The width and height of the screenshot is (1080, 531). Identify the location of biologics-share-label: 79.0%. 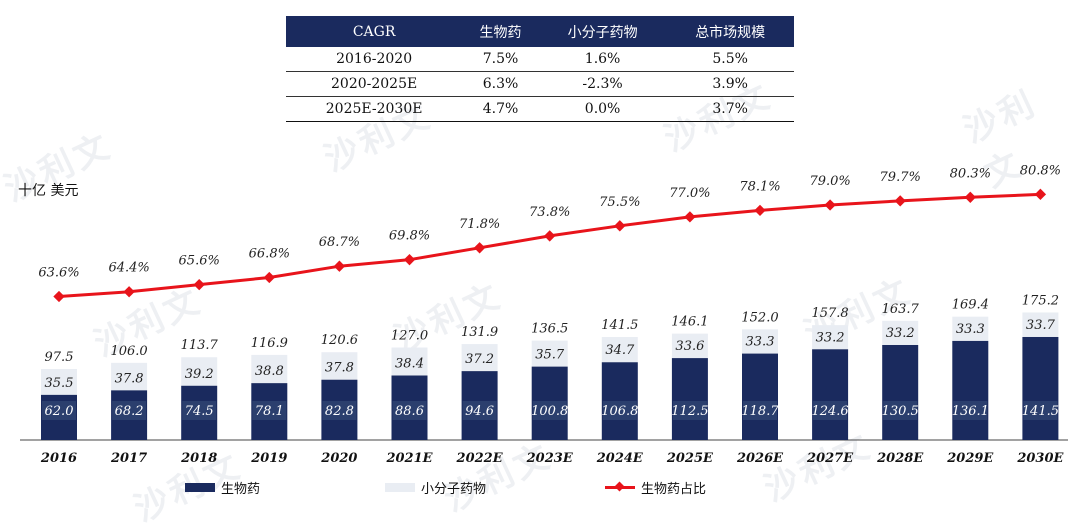
(829, 181).